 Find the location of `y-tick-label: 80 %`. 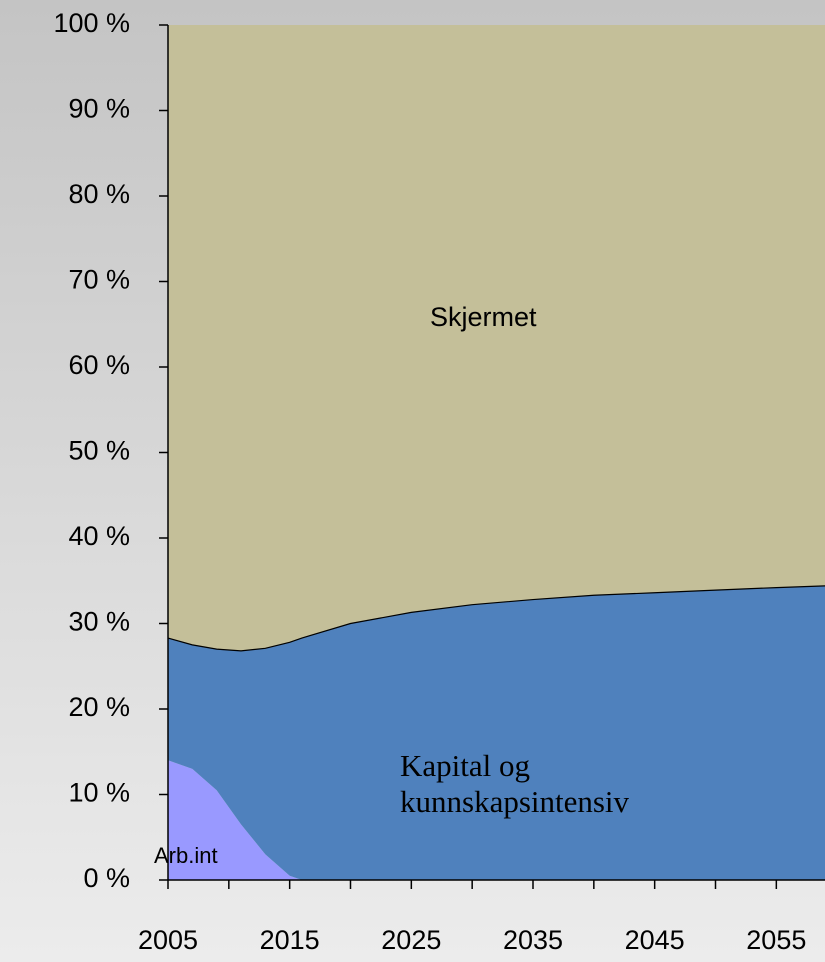

y-tick-label: 80 % is located at coordinates (99, 194).